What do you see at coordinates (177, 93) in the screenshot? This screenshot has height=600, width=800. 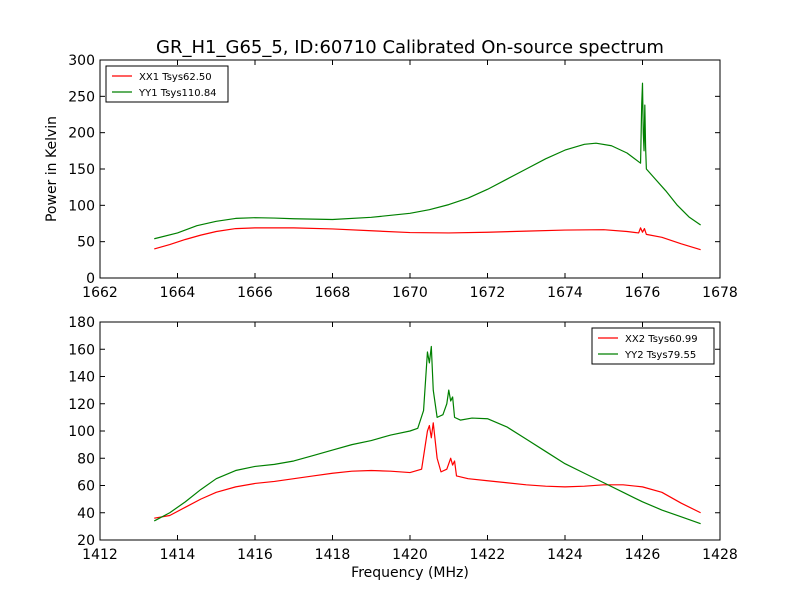 I see `top-legend-label: YY1 Tsys110.84` at bounding box center [177, 93].